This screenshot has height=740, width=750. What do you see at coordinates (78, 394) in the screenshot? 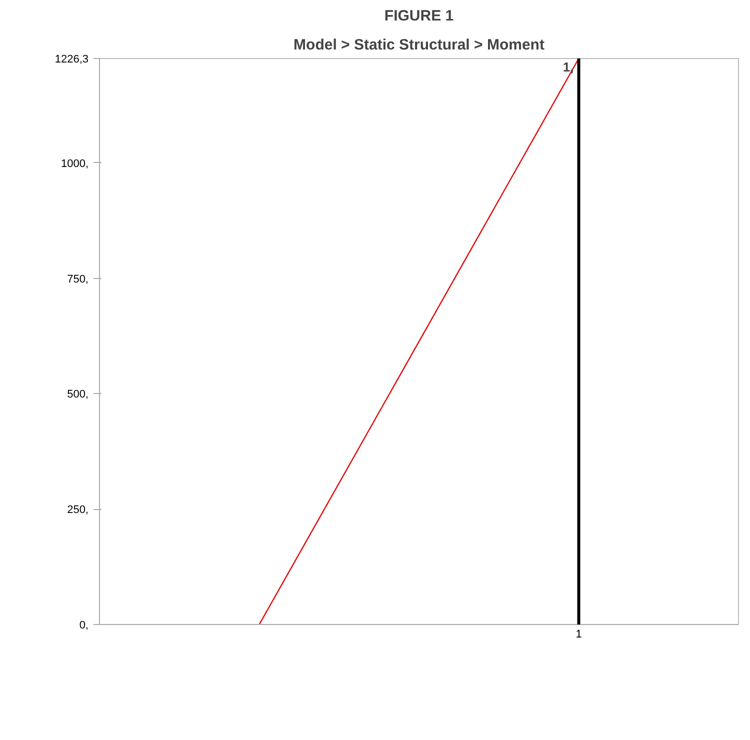
I see `y-tick-label: 500,` at bounding box center [78, 394].